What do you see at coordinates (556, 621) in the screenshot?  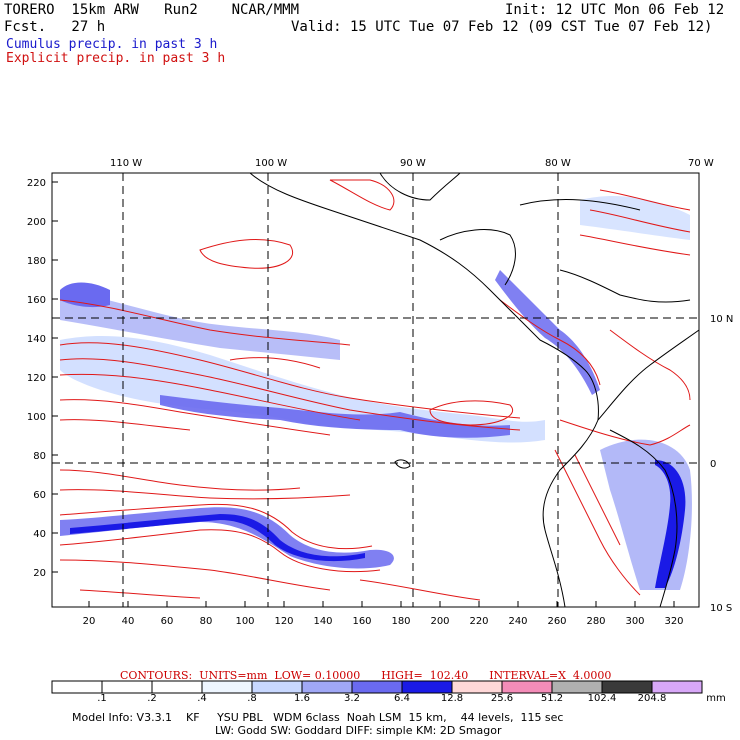 I see `x-tick-label: 260` at bounding box center [556, 621].